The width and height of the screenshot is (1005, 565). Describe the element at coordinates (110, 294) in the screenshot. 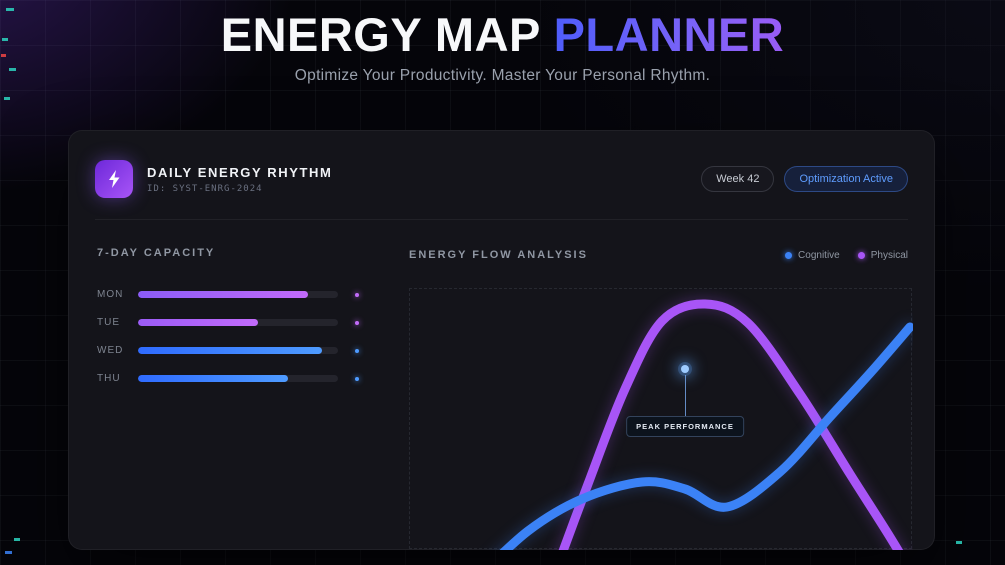

I see `day-label: MON` at that location.